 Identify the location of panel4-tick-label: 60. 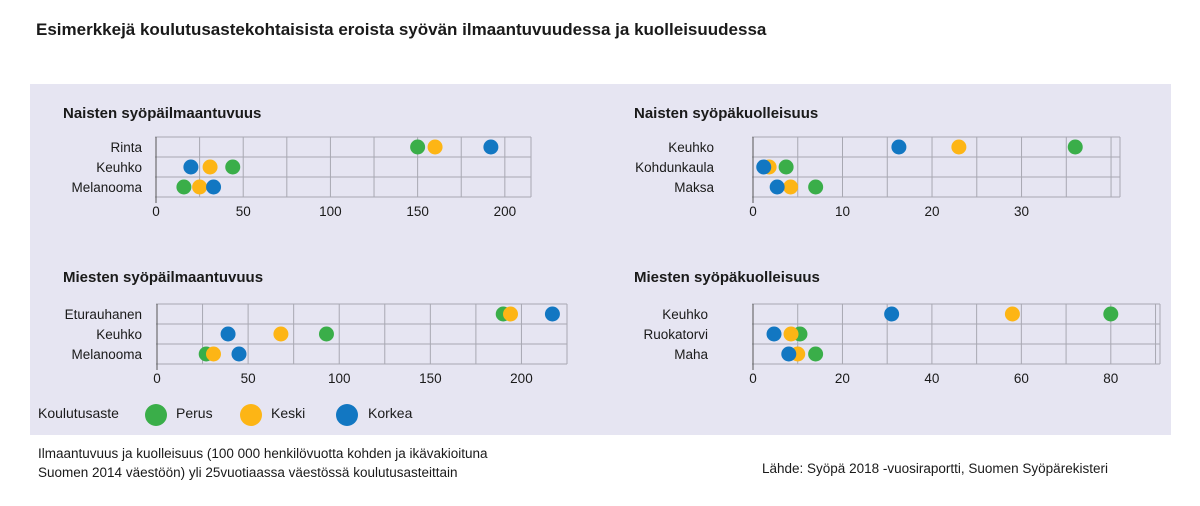
(1021, 378).